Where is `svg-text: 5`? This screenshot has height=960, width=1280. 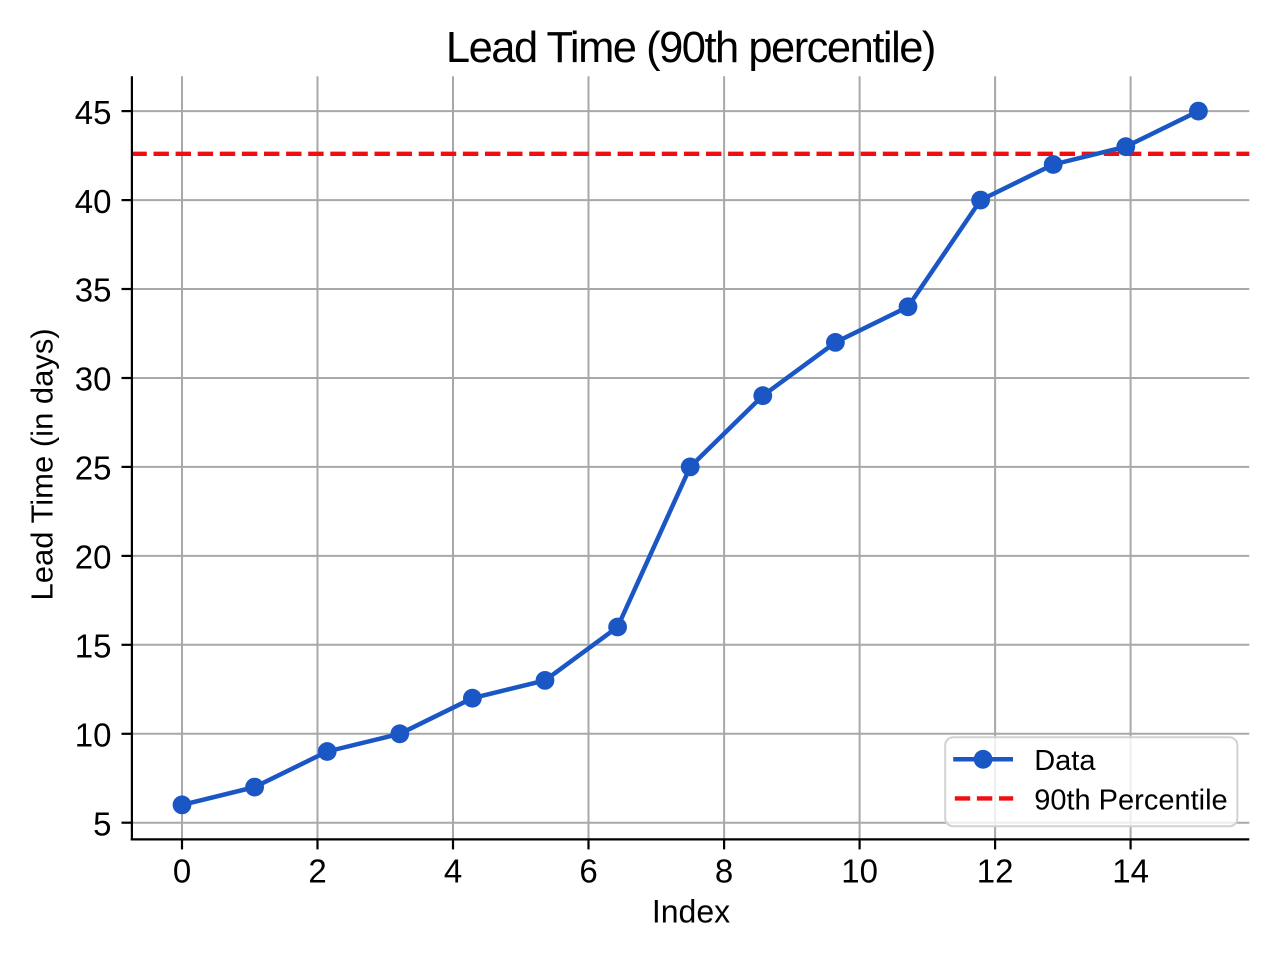 svg-text: 5 is located at coordinates (102, 823).